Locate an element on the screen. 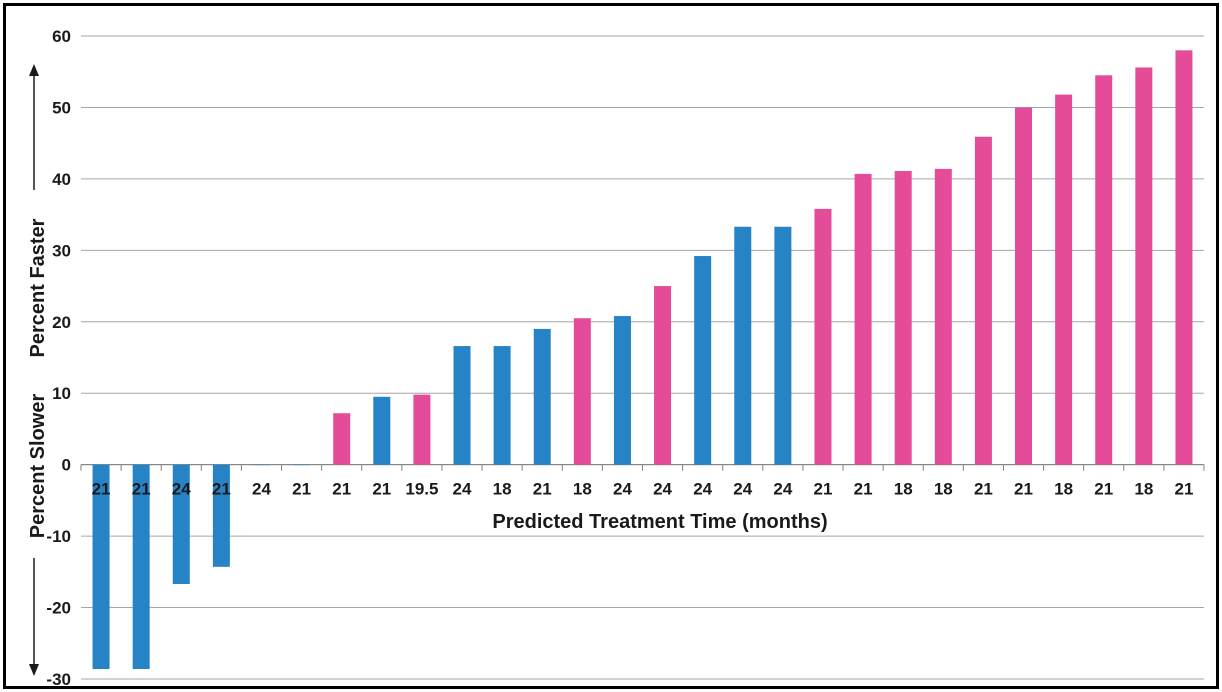 The height and width of the screenshot is (692, 1222). y-axis-label-slower: Percent Slower is located at coordinates (38, 466).